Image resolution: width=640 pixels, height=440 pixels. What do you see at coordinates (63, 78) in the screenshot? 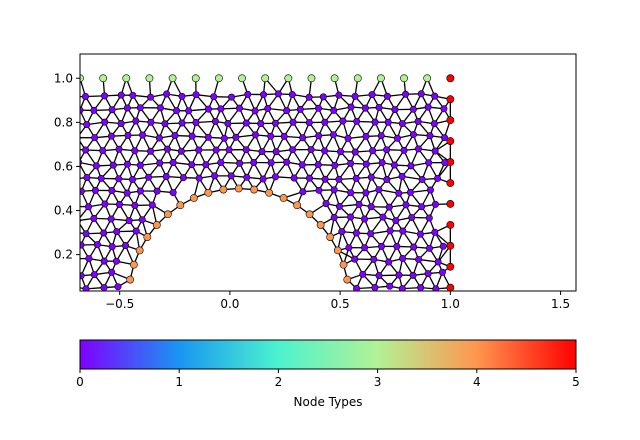
I see `y-tick-label: 1.0` at bounding box center [63, 78].